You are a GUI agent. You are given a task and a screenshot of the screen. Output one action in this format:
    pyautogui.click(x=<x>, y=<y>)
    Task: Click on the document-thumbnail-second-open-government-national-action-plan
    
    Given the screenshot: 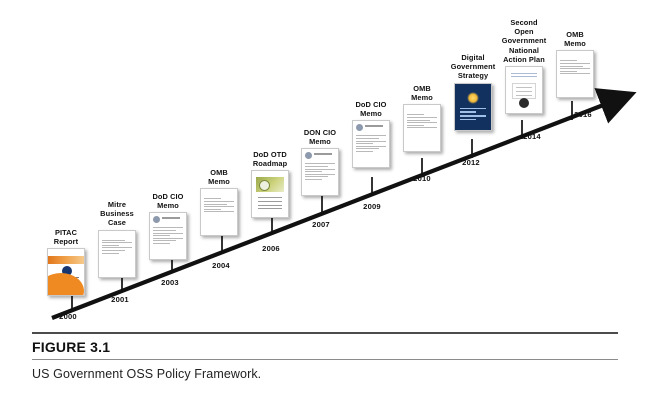 What is the action you would take?
    pyautogui.click(x=524, y=90)
    